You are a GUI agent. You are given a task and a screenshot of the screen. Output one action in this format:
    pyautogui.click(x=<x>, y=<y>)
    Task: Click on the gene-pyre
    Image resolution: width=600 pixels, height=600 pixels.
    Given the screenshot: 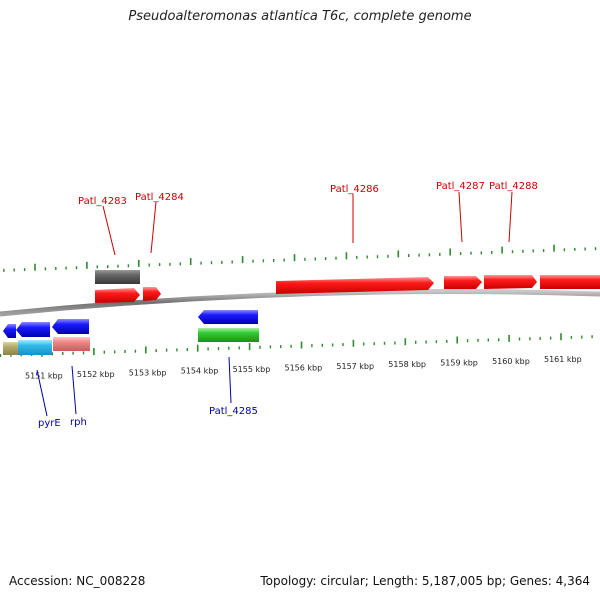 What is the action you would take?
    pyautogui.click(x=35, y=347)
    